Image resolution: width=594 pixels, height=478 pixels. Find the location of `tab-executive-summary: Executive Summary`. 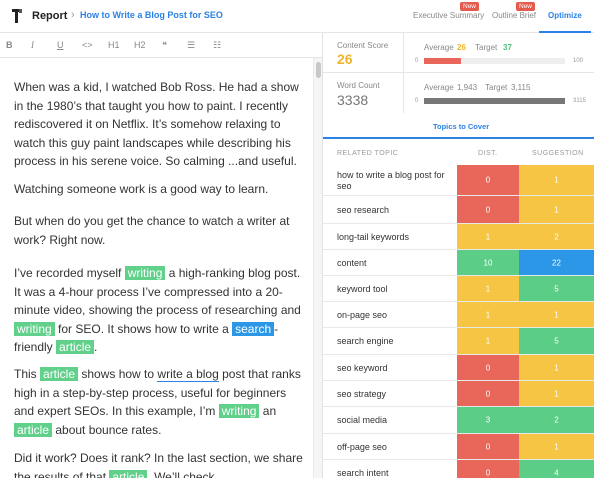

tab-executive-summary: Executive Summary is located at coordinates (449, 15).